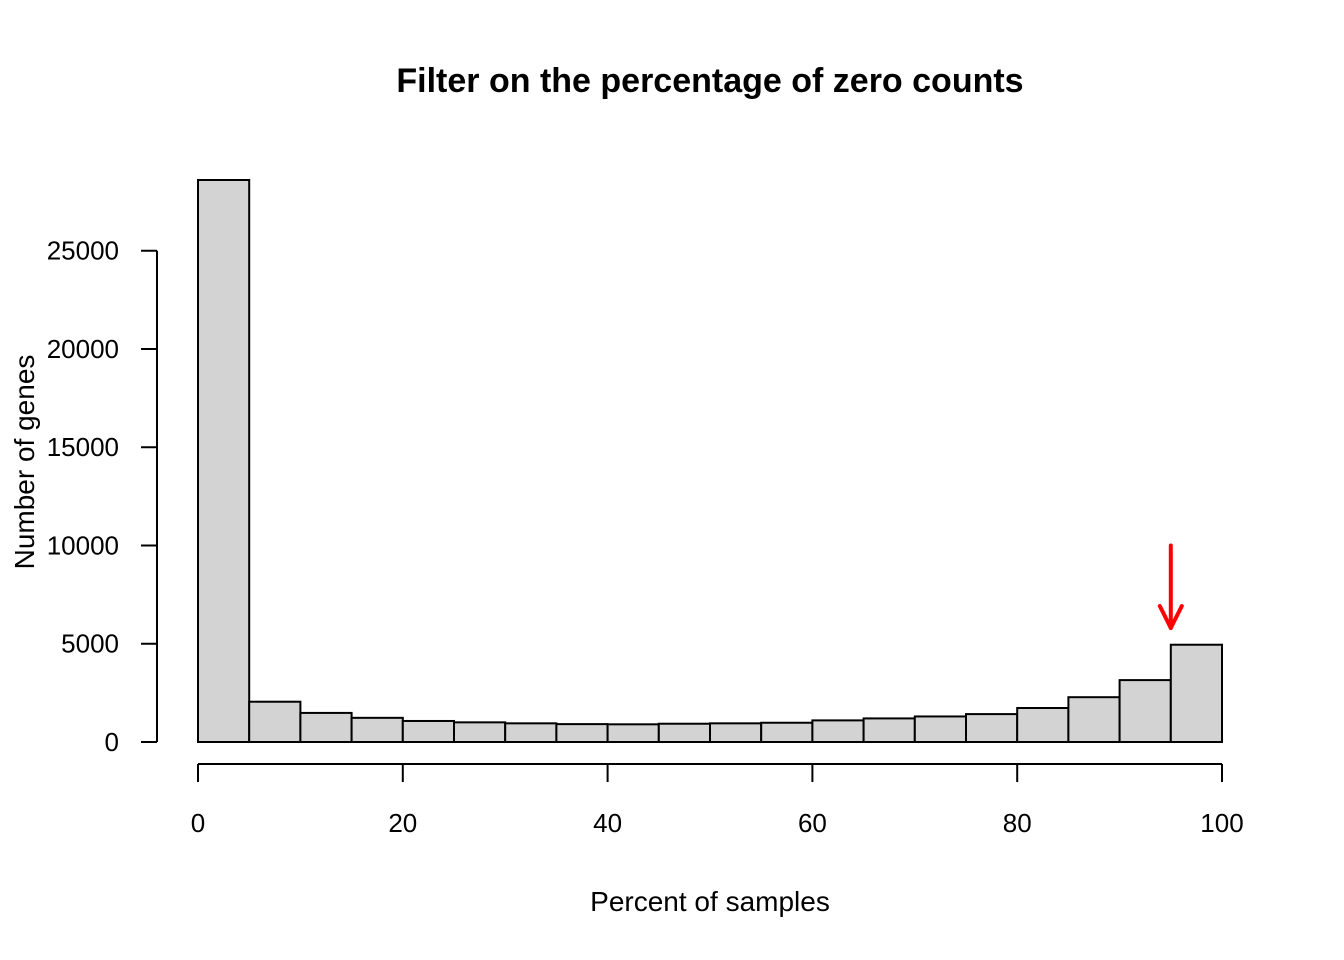 The width and height of the screenshot is (1344, 960). What do you see at coordinates (607, 823) in the screenshot?
I see `x-tick-label: 40` at bounding box center [607, 823].